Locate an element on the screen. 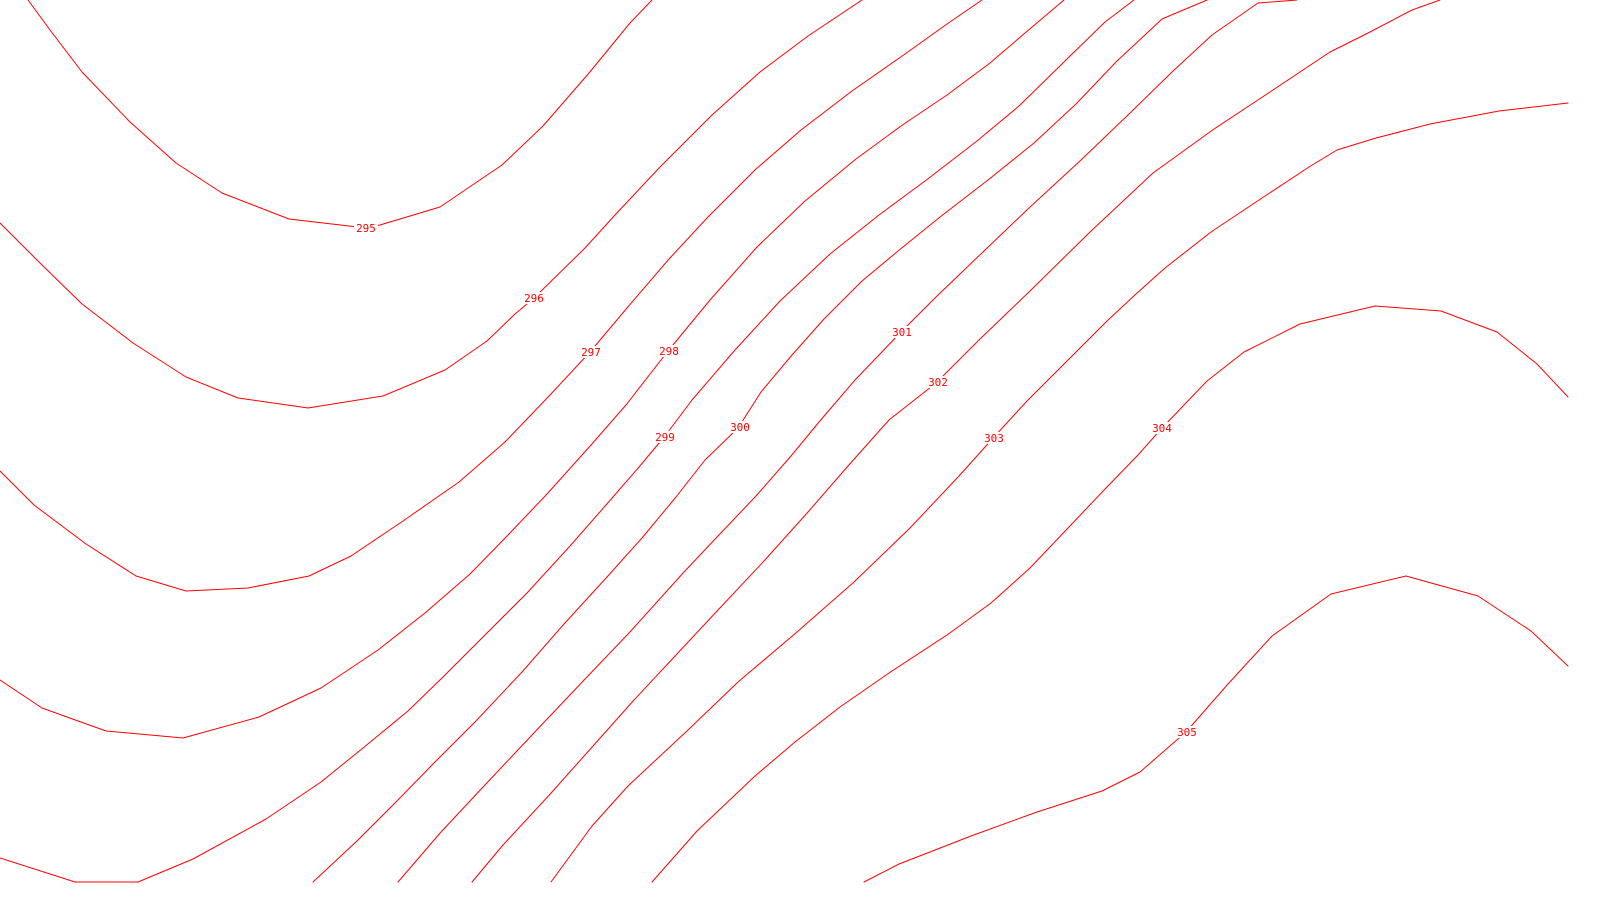 The height and width of the screenshot is (905, 1600). contour-label-text: 296 is located at coordinates (534, 298).